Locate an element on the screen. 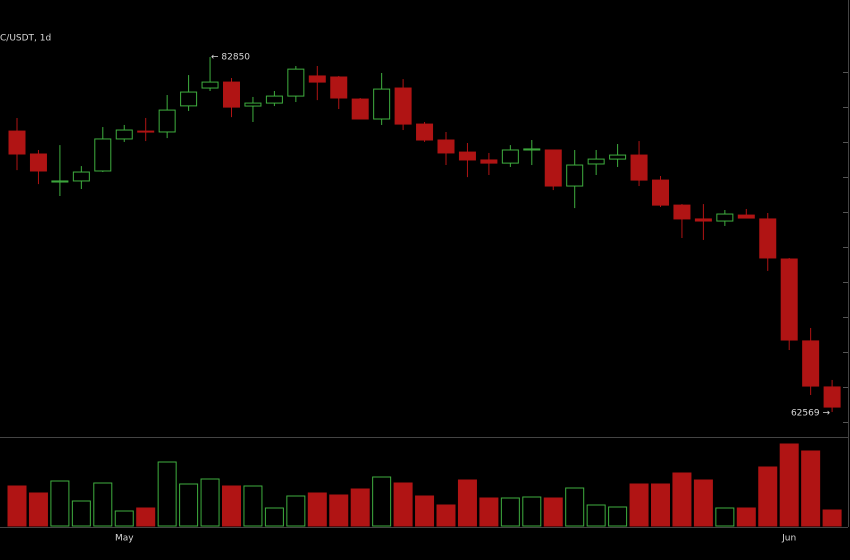 The height and width of the screenshot is (560, 850). high-annotation: ← 82850 is located at coordinates (230, 58).